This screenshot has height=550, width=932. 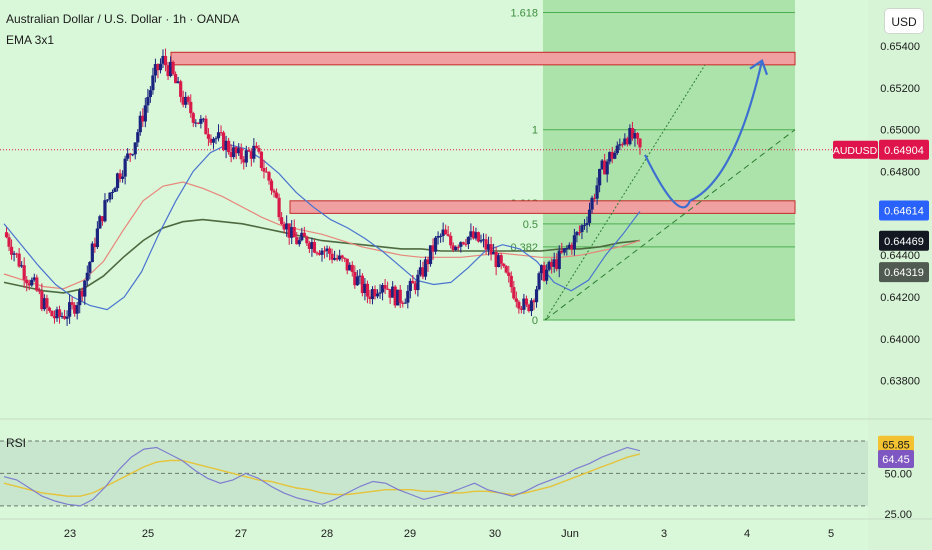 I want to click on indicator-label: EMA 3x1, so click(x=30, y=40).